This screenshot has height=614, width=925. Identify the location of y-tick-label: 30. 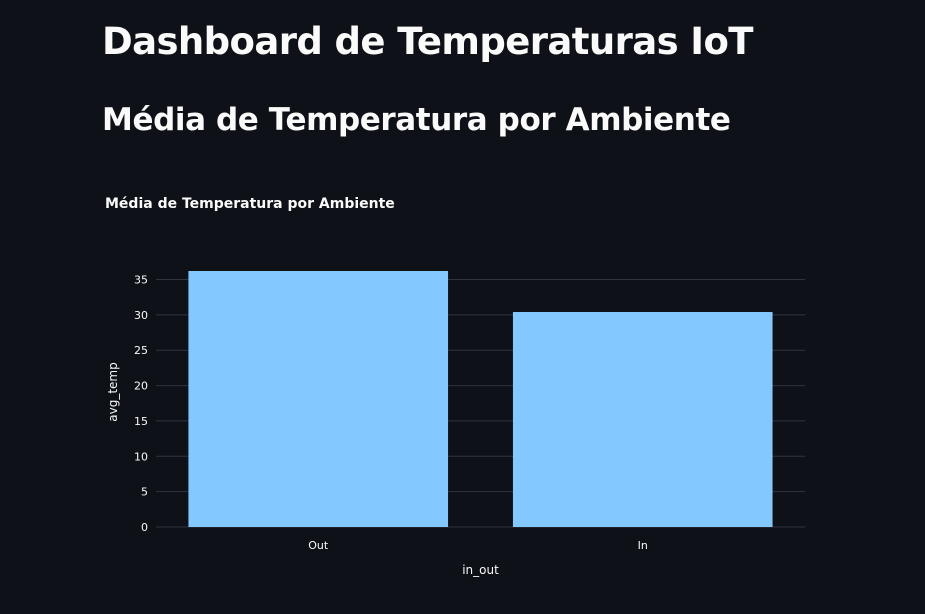
(141, 315).